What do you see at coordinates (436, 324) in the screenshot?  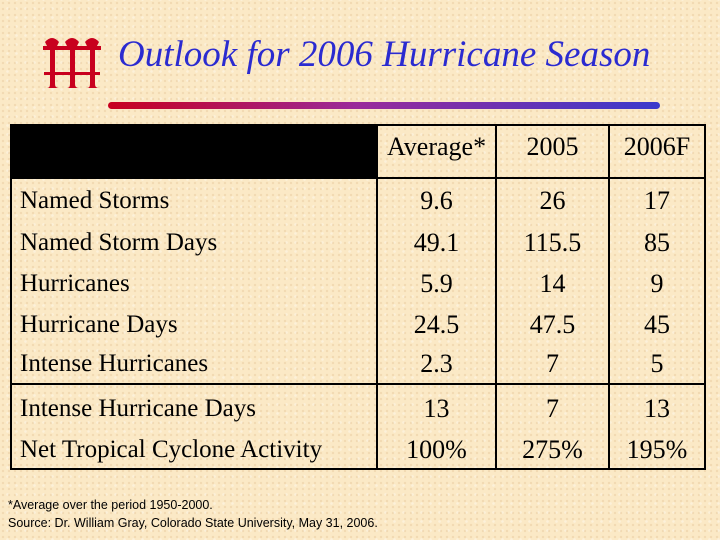 I see `table-cell: 24.5` at bounding box center [436, 324].